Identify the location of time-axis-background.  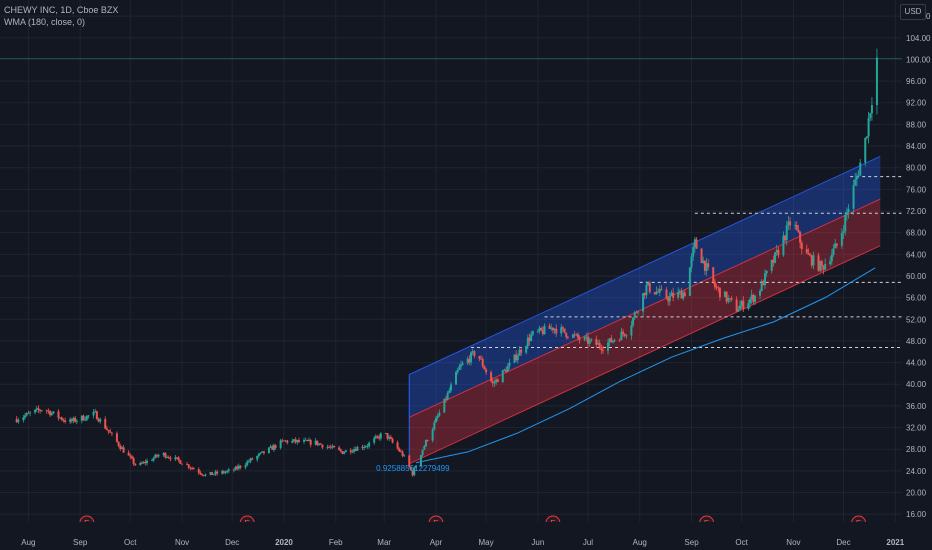
(466, 536).